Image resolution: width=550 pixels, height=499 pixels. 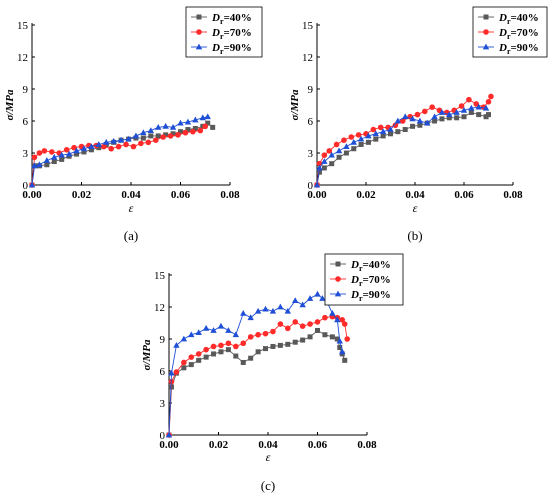 What do you see at coordinates (257, 382) in the screenshot?
I see `series-line` at bounding box center [257, 382].